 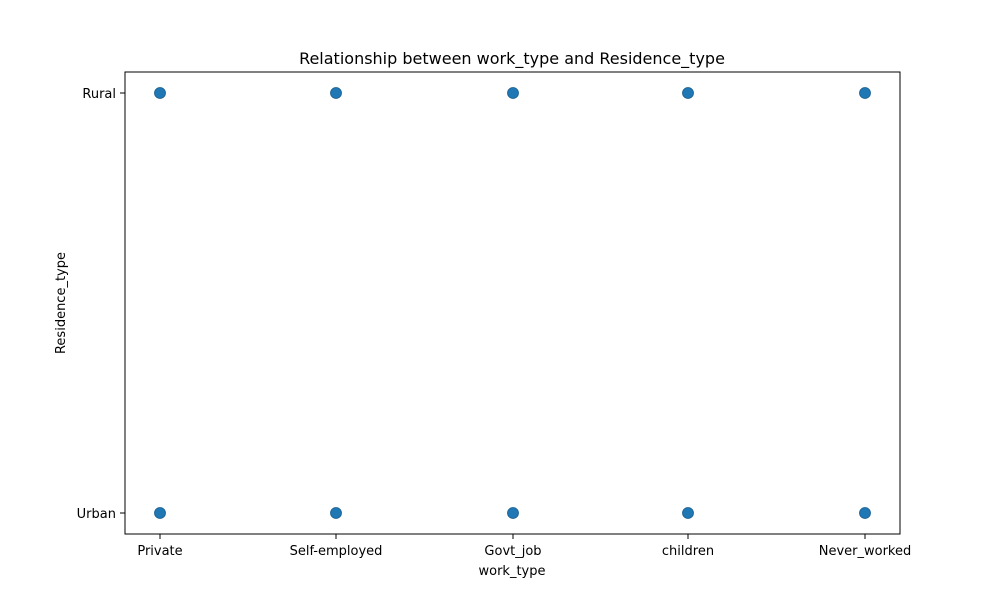 What do you see at coordinates (99, 94) in the screenshot?
I see `y-tick-label: Rural` at bounding box center [99, 94].